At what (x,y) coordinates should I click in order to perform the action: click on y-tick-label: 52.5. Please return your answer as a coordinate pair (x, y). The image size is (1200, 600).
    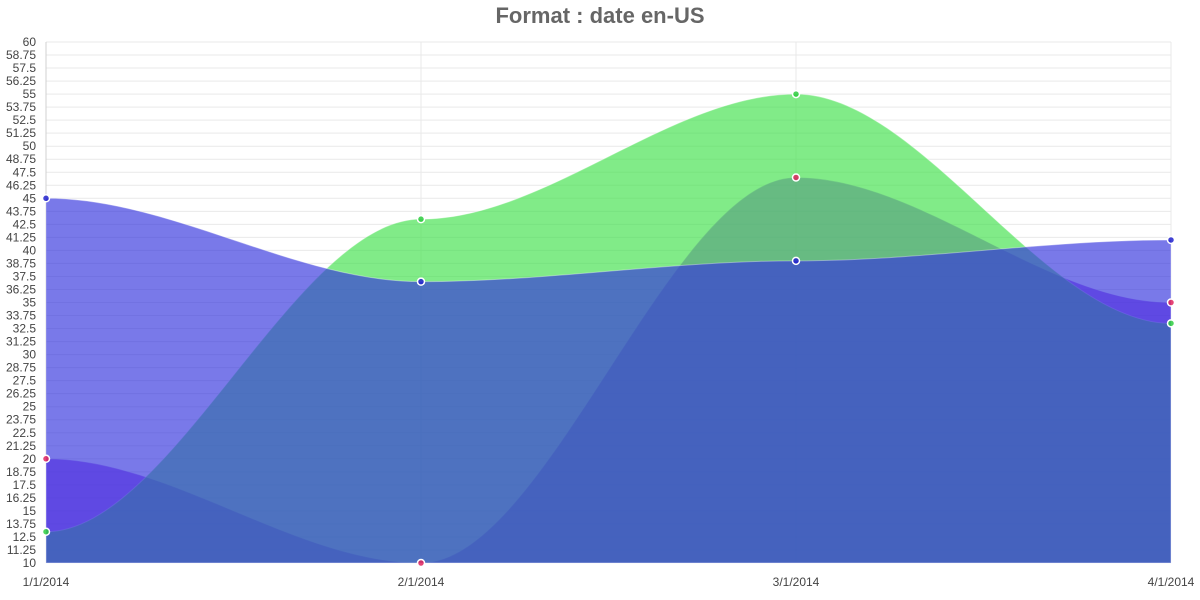
    Looking at the image, I should click on (25, 120).